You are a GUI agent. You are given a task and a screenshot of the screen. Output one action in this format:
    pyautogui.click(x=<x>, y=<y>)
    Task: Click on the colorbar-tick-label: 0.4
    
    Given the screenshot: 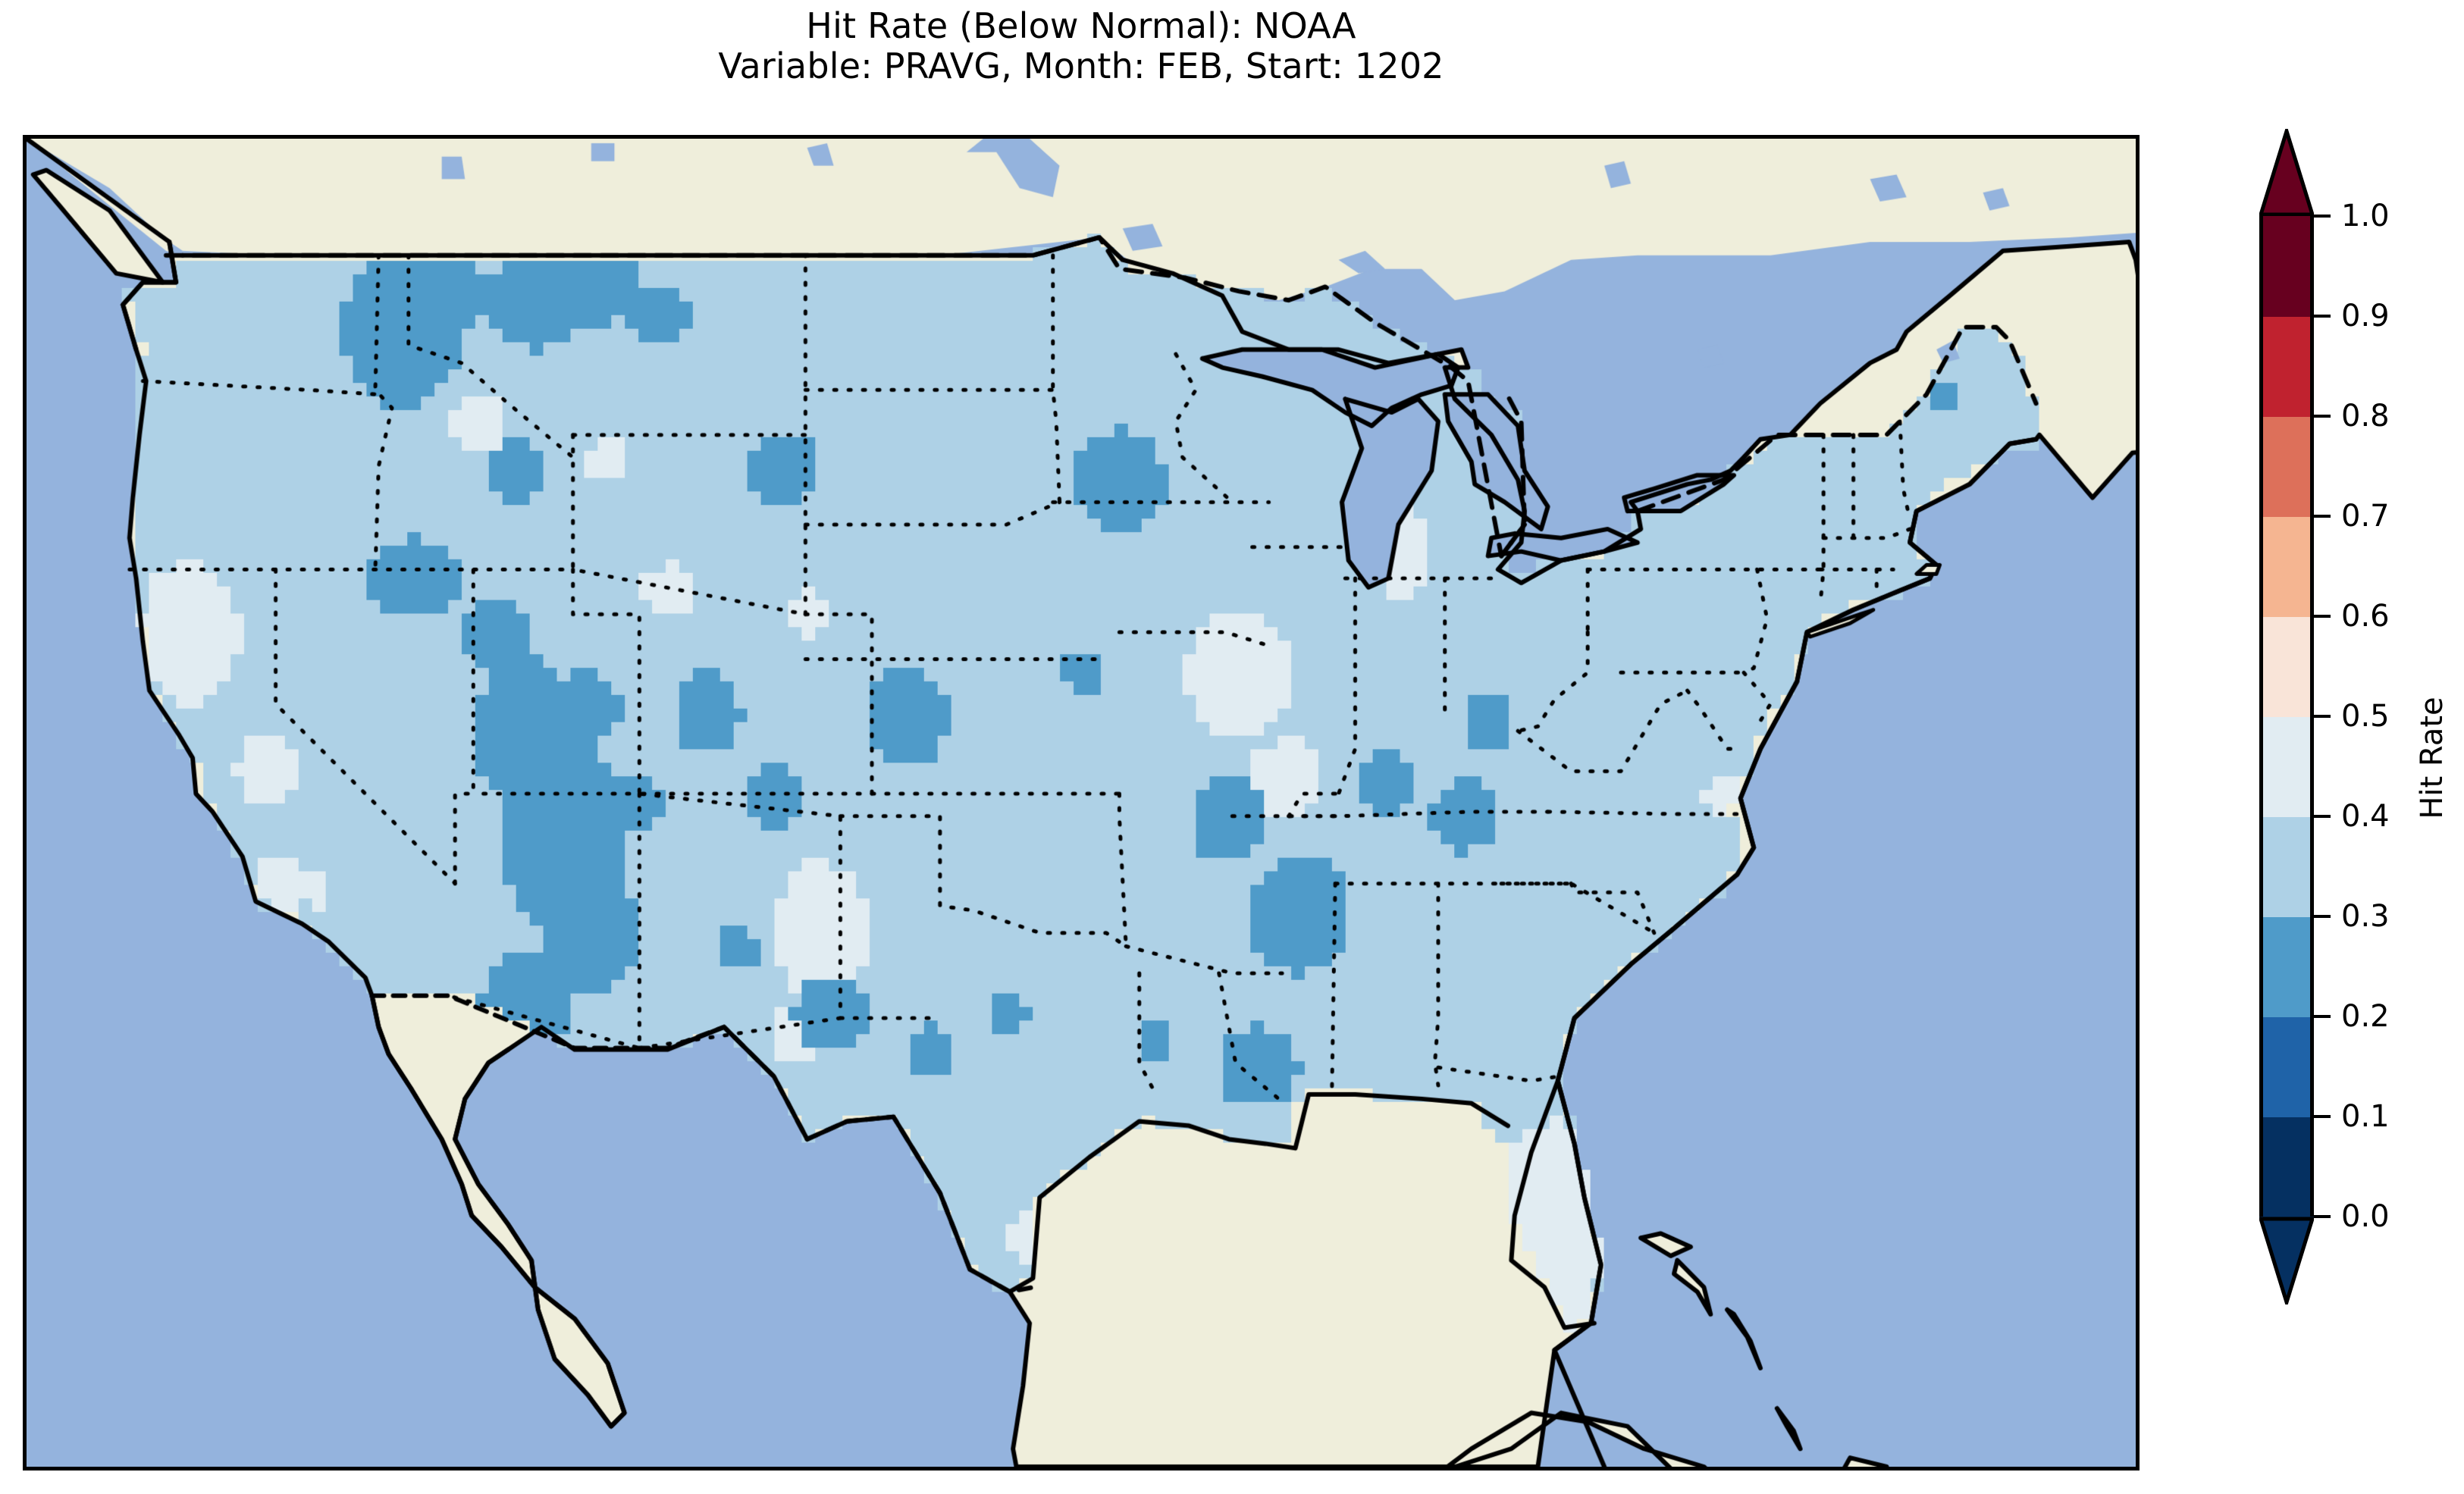 What is the action you would take?
    pyautogui.click(x=2365, y=816)
    